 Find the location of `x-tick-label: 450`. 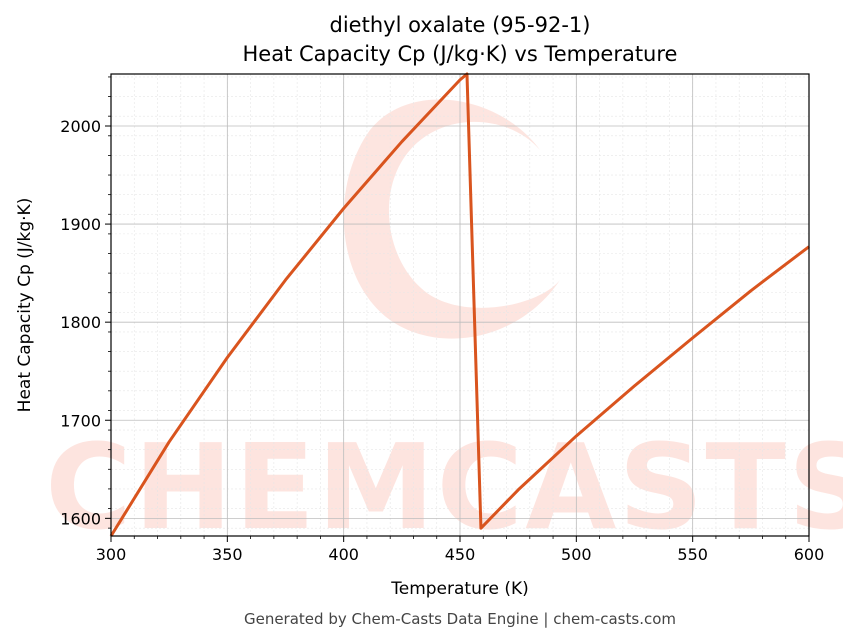

x-tick-label: 450 is located at coordinates (460, 554).